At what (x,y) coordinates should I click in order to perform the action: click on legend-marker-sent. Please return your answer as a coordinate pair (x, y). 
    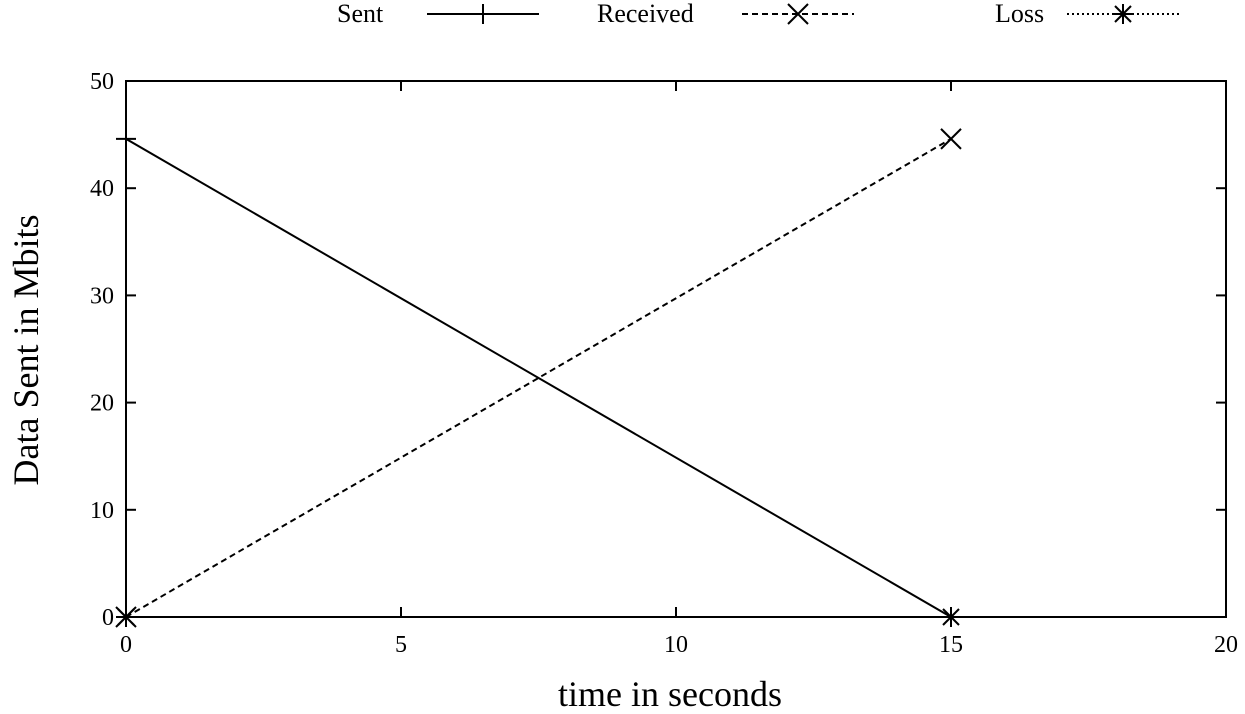
    Looking at the image, I should click on (483, 14).